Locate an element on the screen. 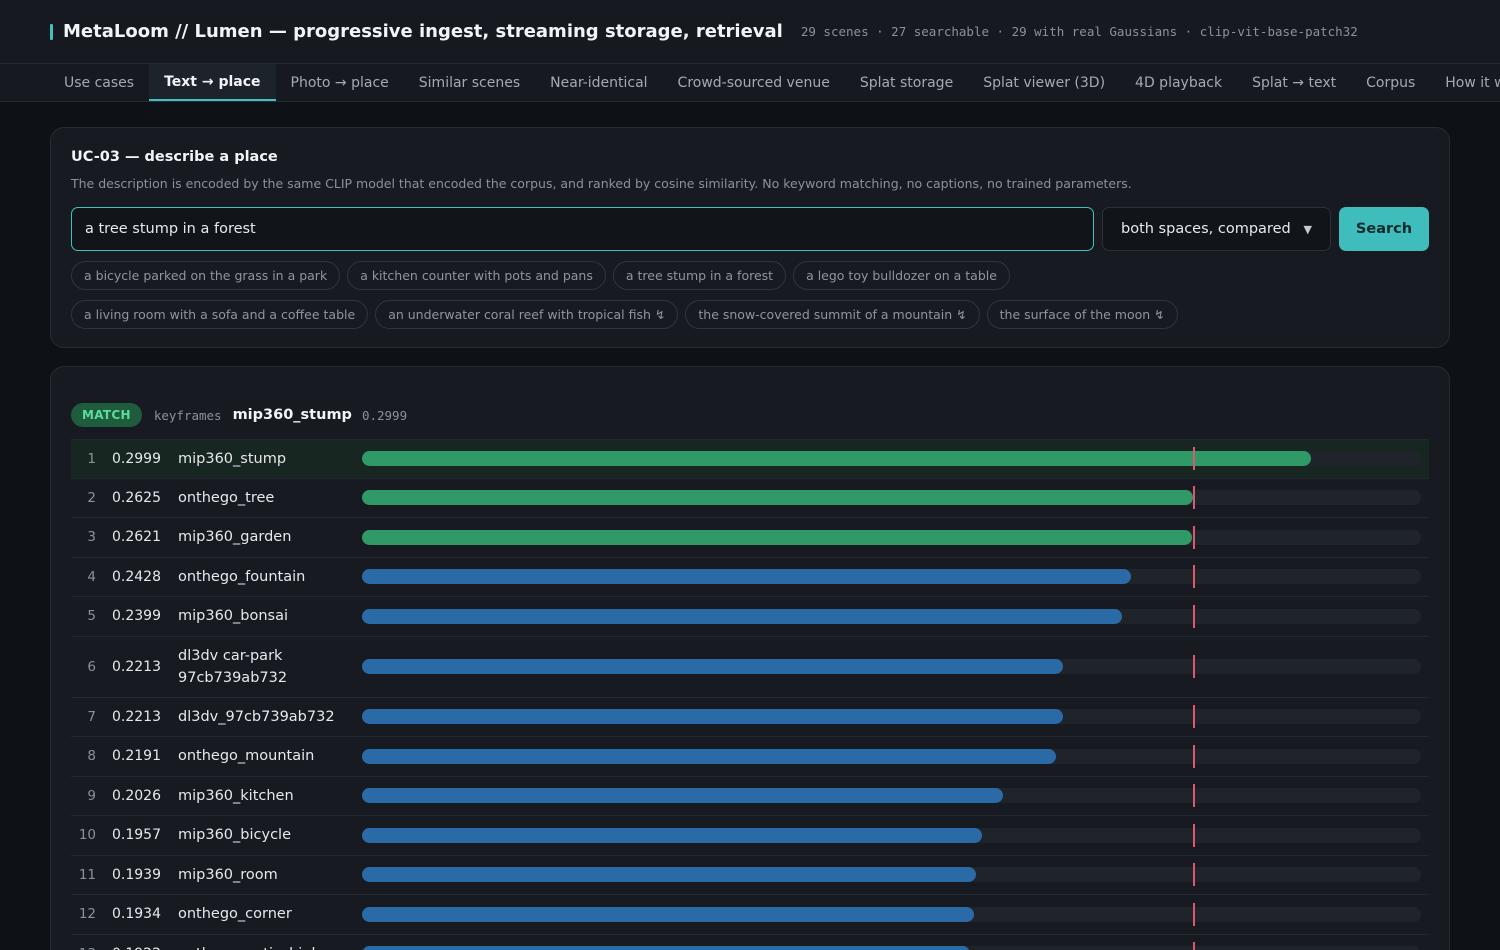 Image resolution: width=1500 pixels, height=950 pixels. row-rank: 12 is located at coordinates (87, 914).